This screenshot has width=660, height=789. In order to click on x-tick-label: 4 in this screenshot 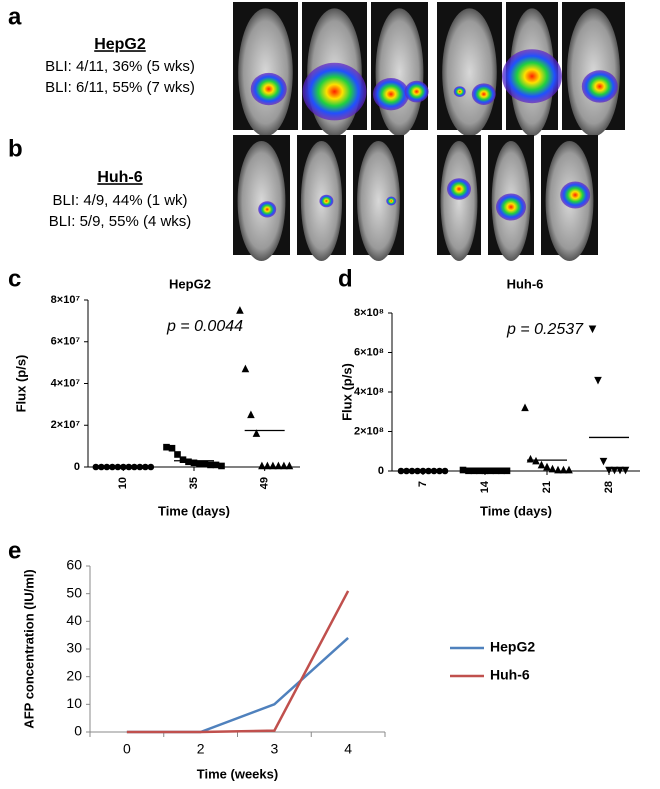, I will do `click(348, 749)`.